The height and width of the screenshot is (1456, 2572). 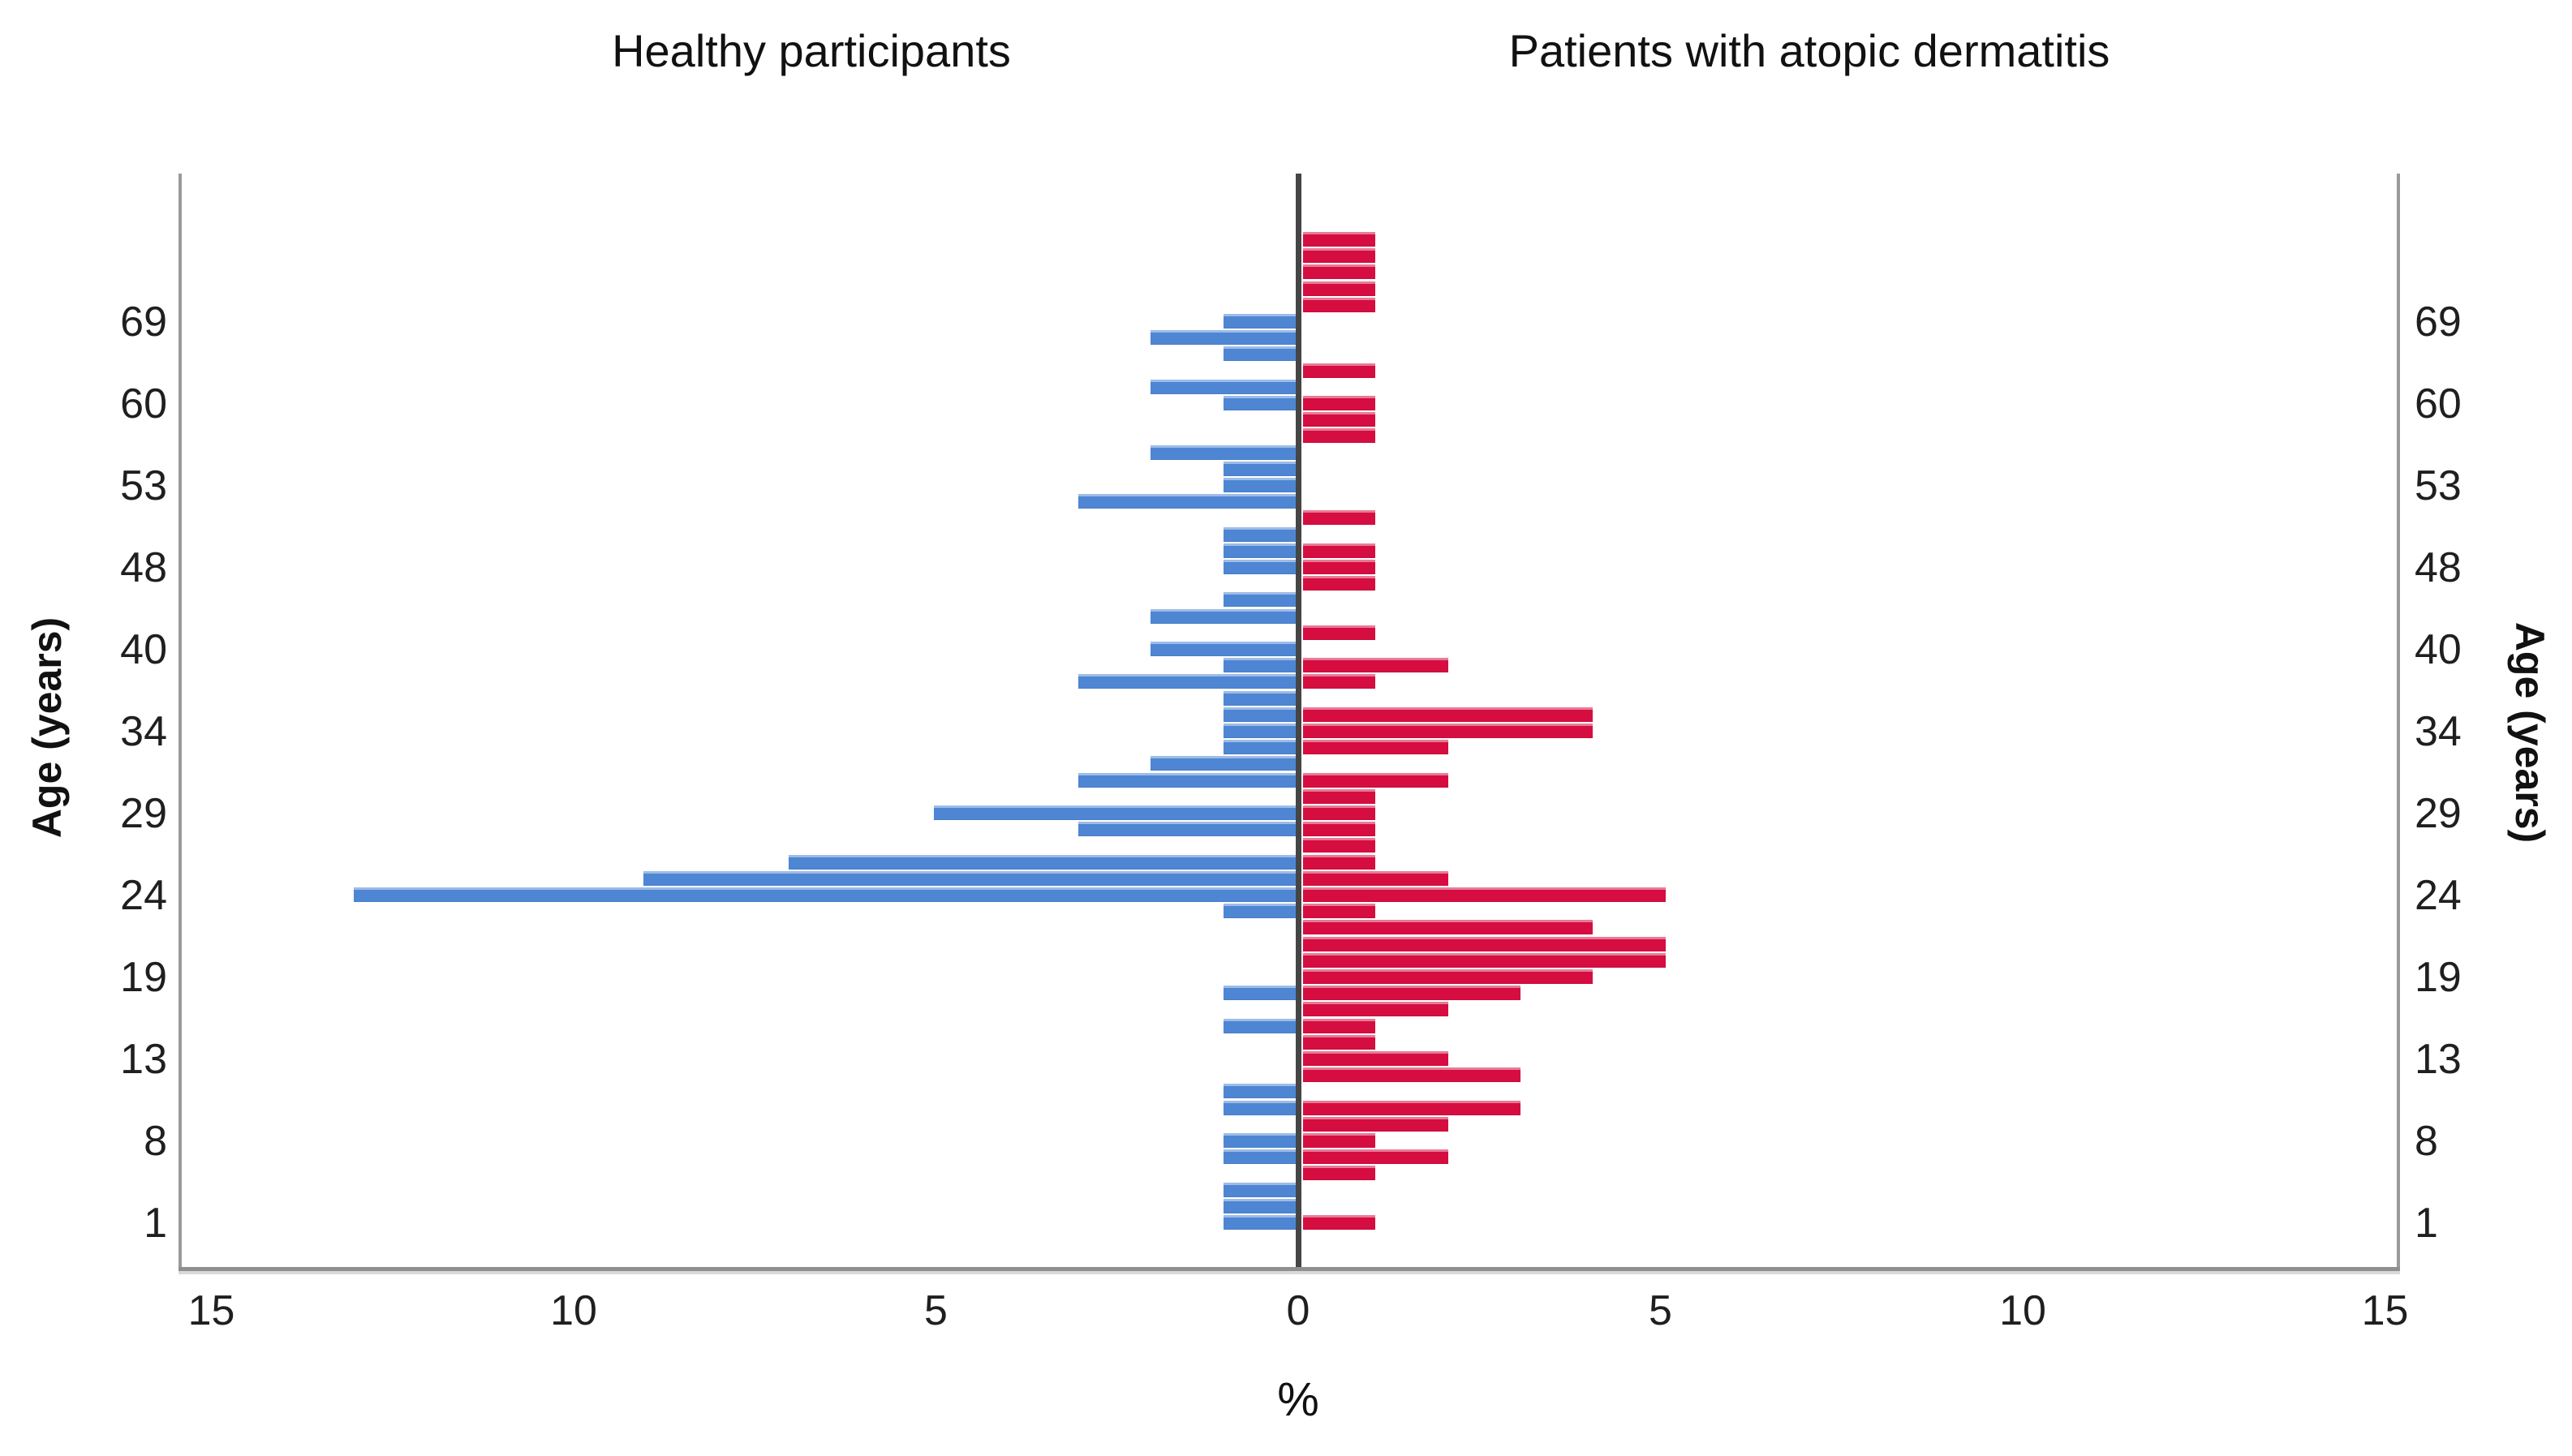 I want to click on age-tick-label-right: 34, so click(x=2438, y=731).